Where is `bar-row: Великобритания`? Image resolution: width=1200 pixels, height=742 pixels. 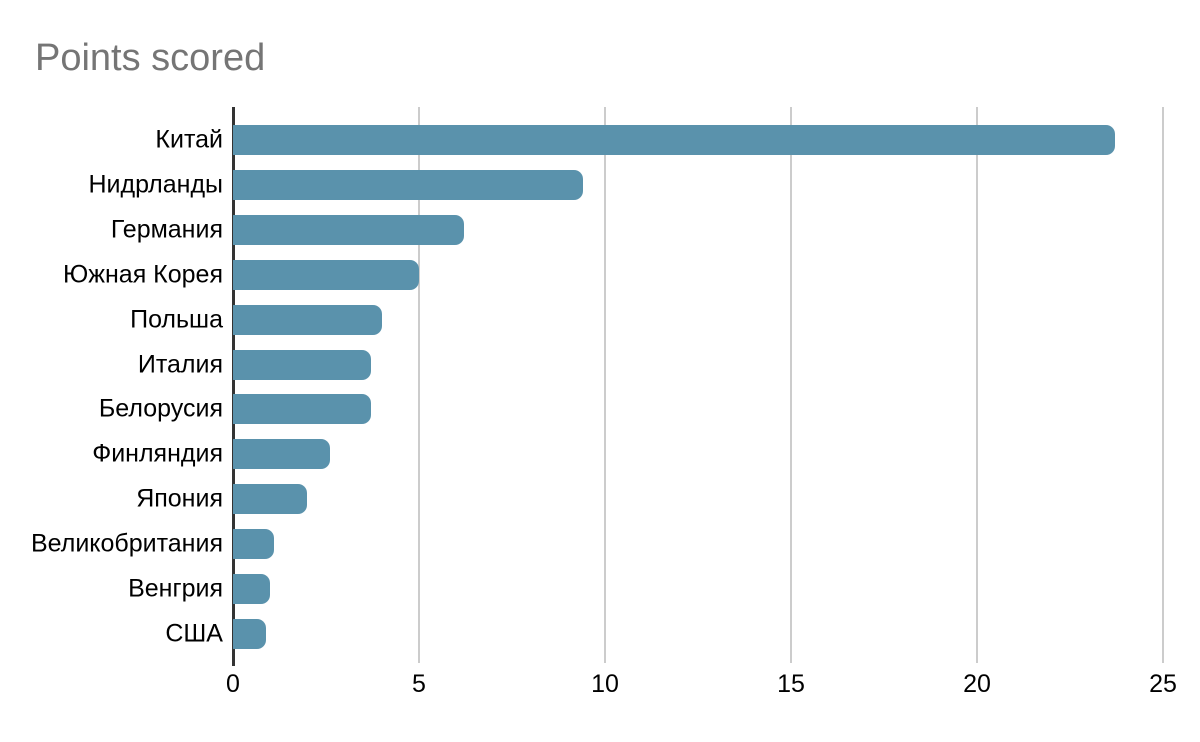 bar-row: Великобритания is located at coordinates (597, 543).